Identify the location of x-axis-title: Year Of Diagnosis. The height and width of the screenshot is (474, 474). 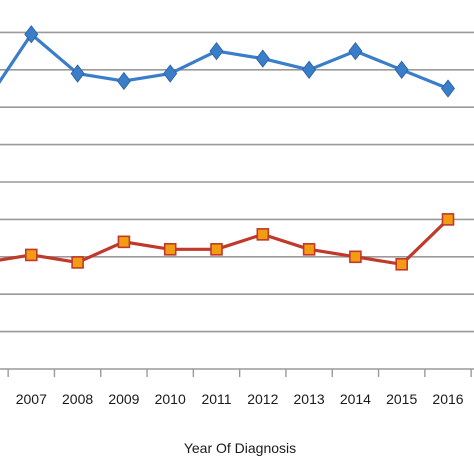
(240, 448).